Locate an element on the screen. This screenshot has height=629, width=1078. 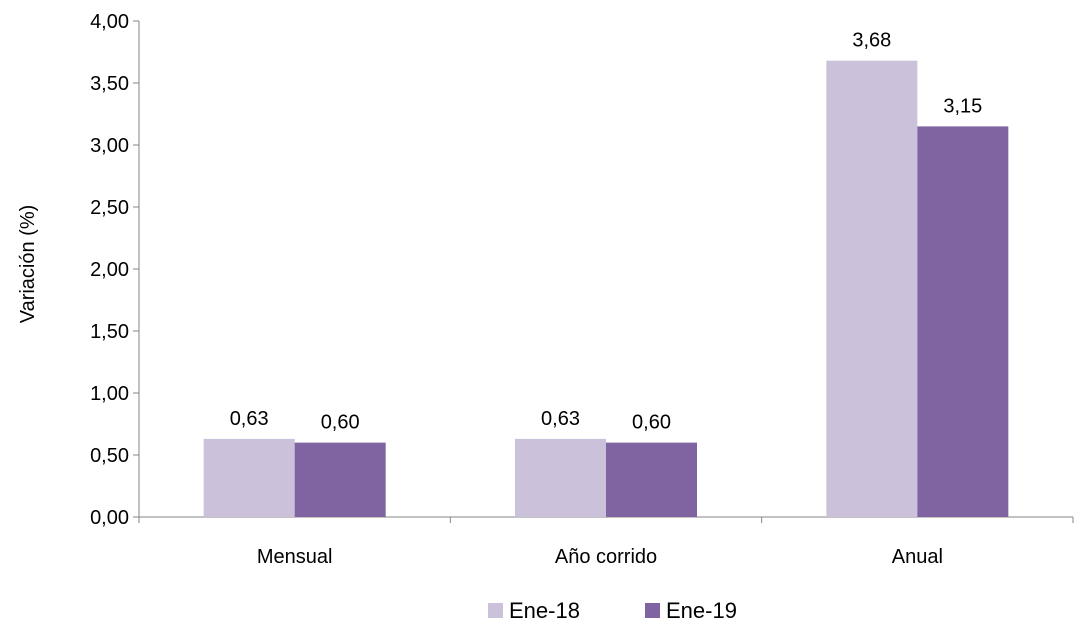
y-tick-label: 0,50 is located at coordinates (109, 456).